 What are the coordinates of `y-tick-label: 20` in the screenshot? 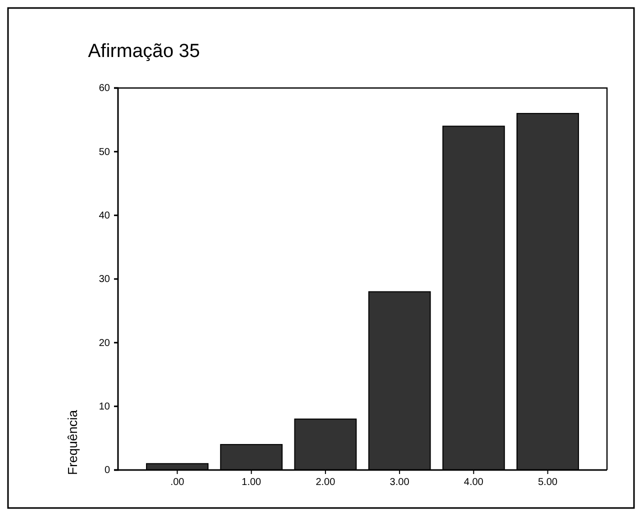 It's located at (104, 343).